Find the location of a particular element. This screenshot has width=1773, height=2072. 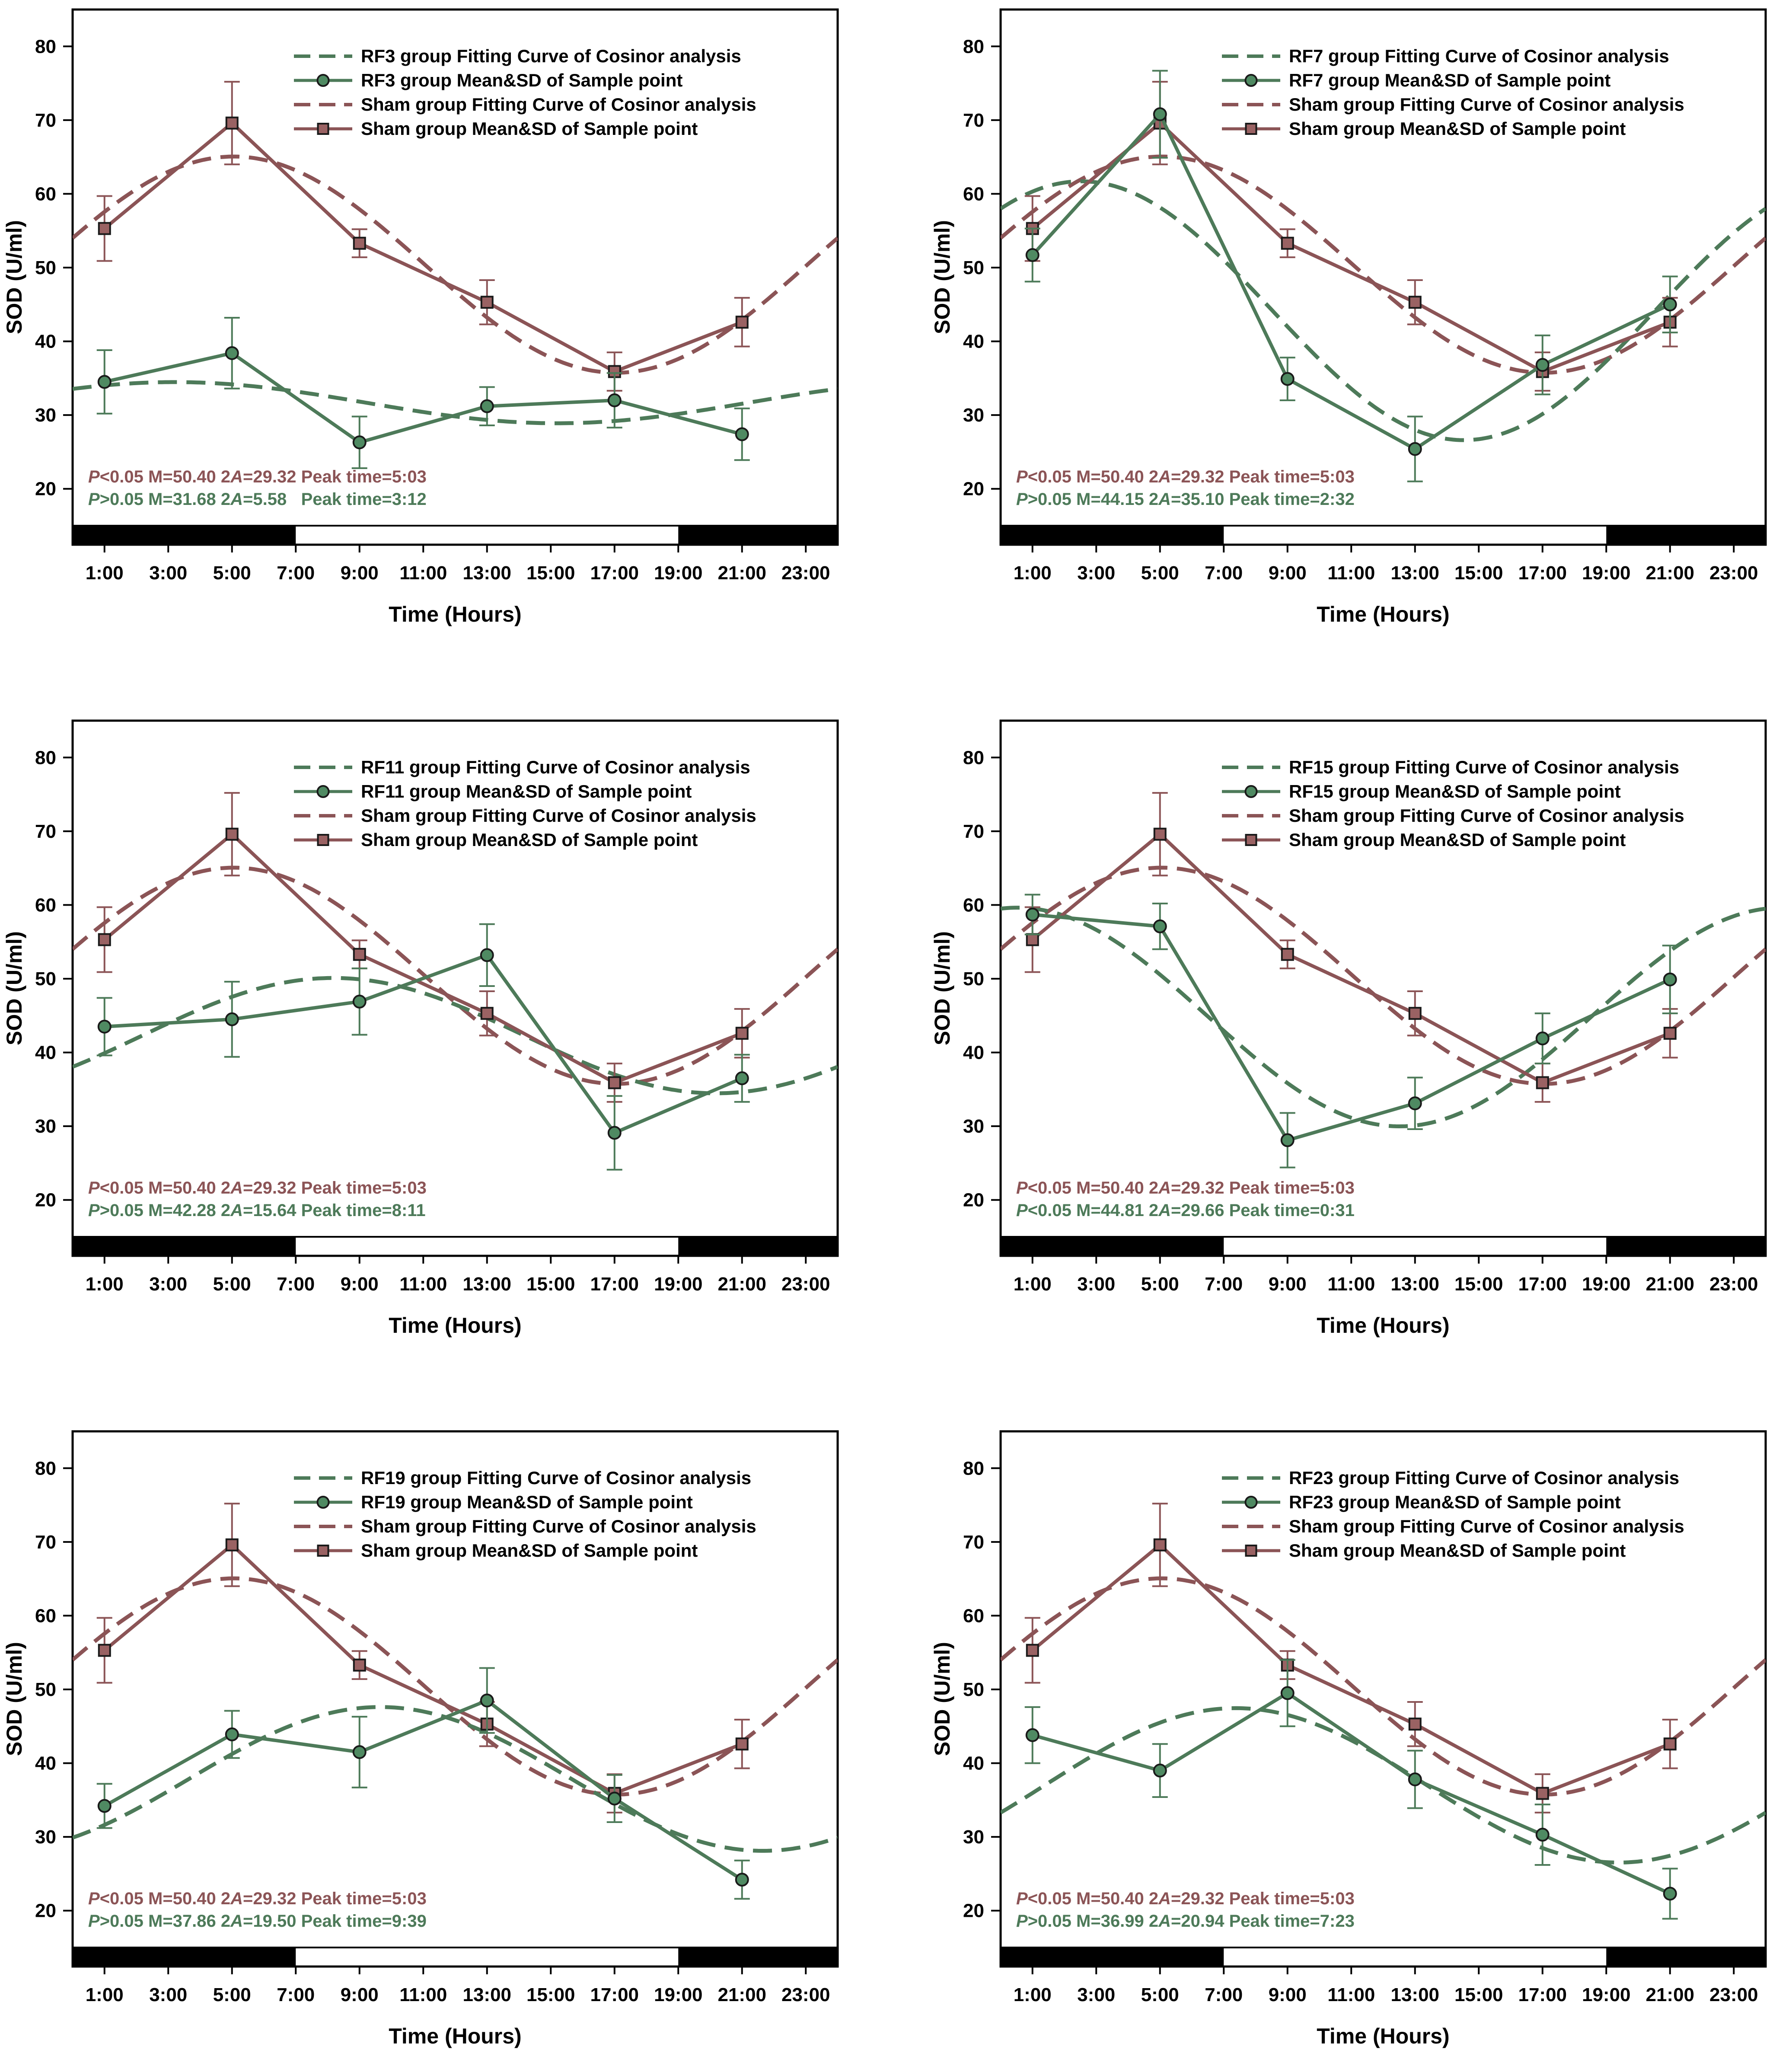

rf-stats-p-rest: >0.05 M=36.99 2 is located at coordinates (1093, 1921).